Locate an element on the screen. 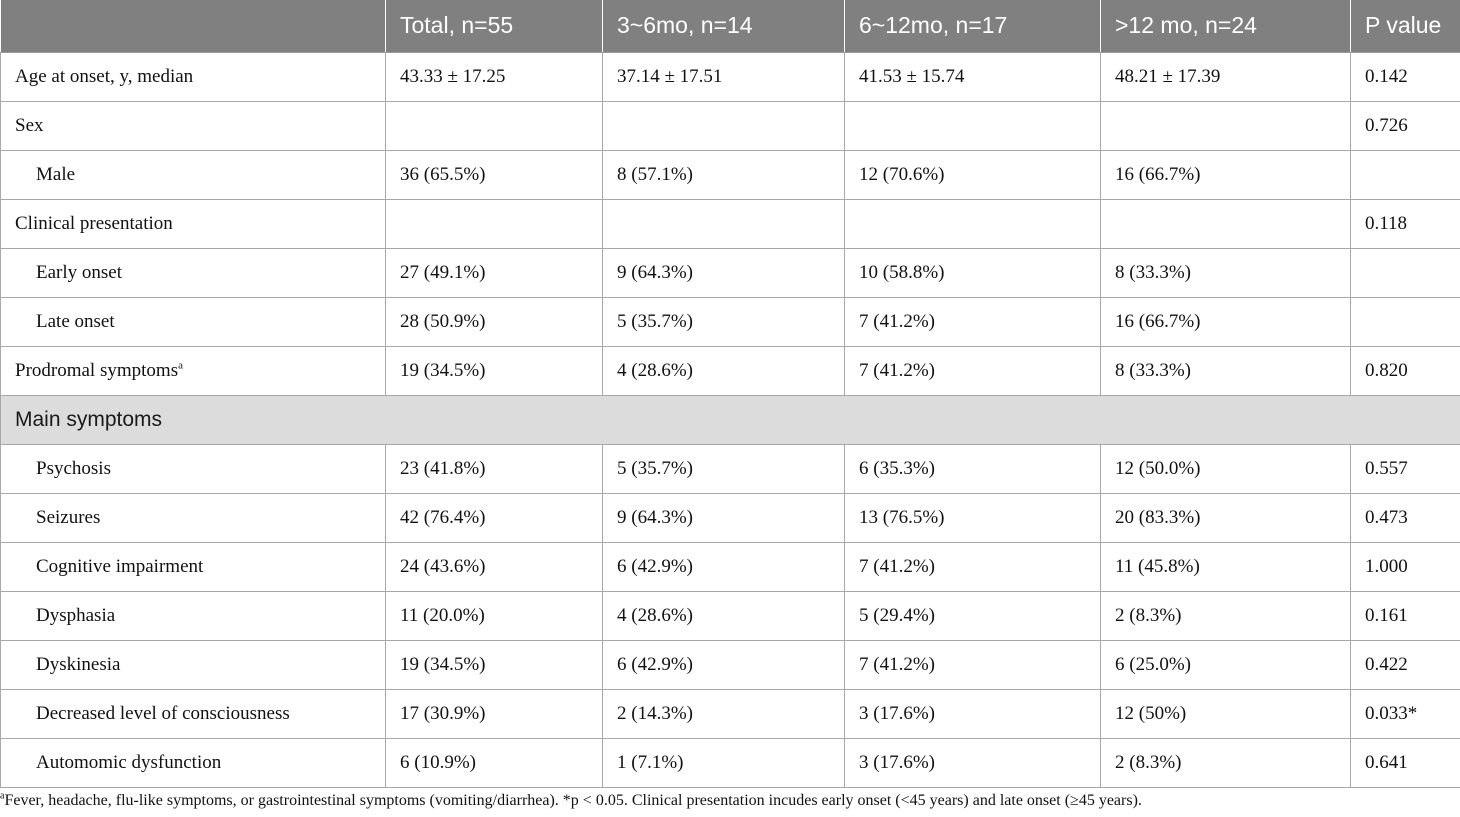 The width and height of the screenshot is (1460, 817). header-cell-6-12mo: 6~12mo, n=17 is located at coordinates (972, 26).